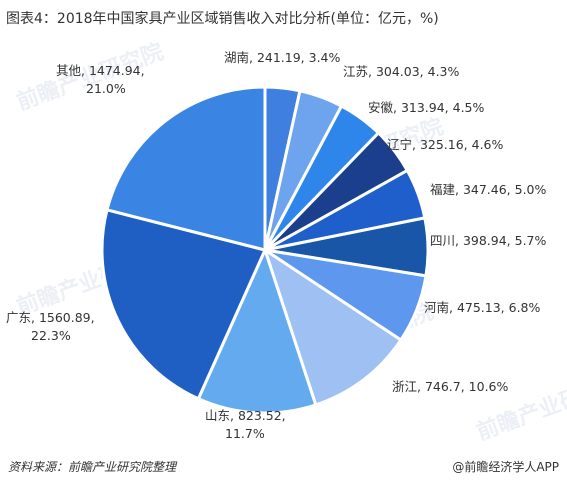  What do you see at coordinates (282, 57) in the screenshot?
I see `slice-label: 湖南, 241.19, 3.4%` at bounding box center [282, 57].